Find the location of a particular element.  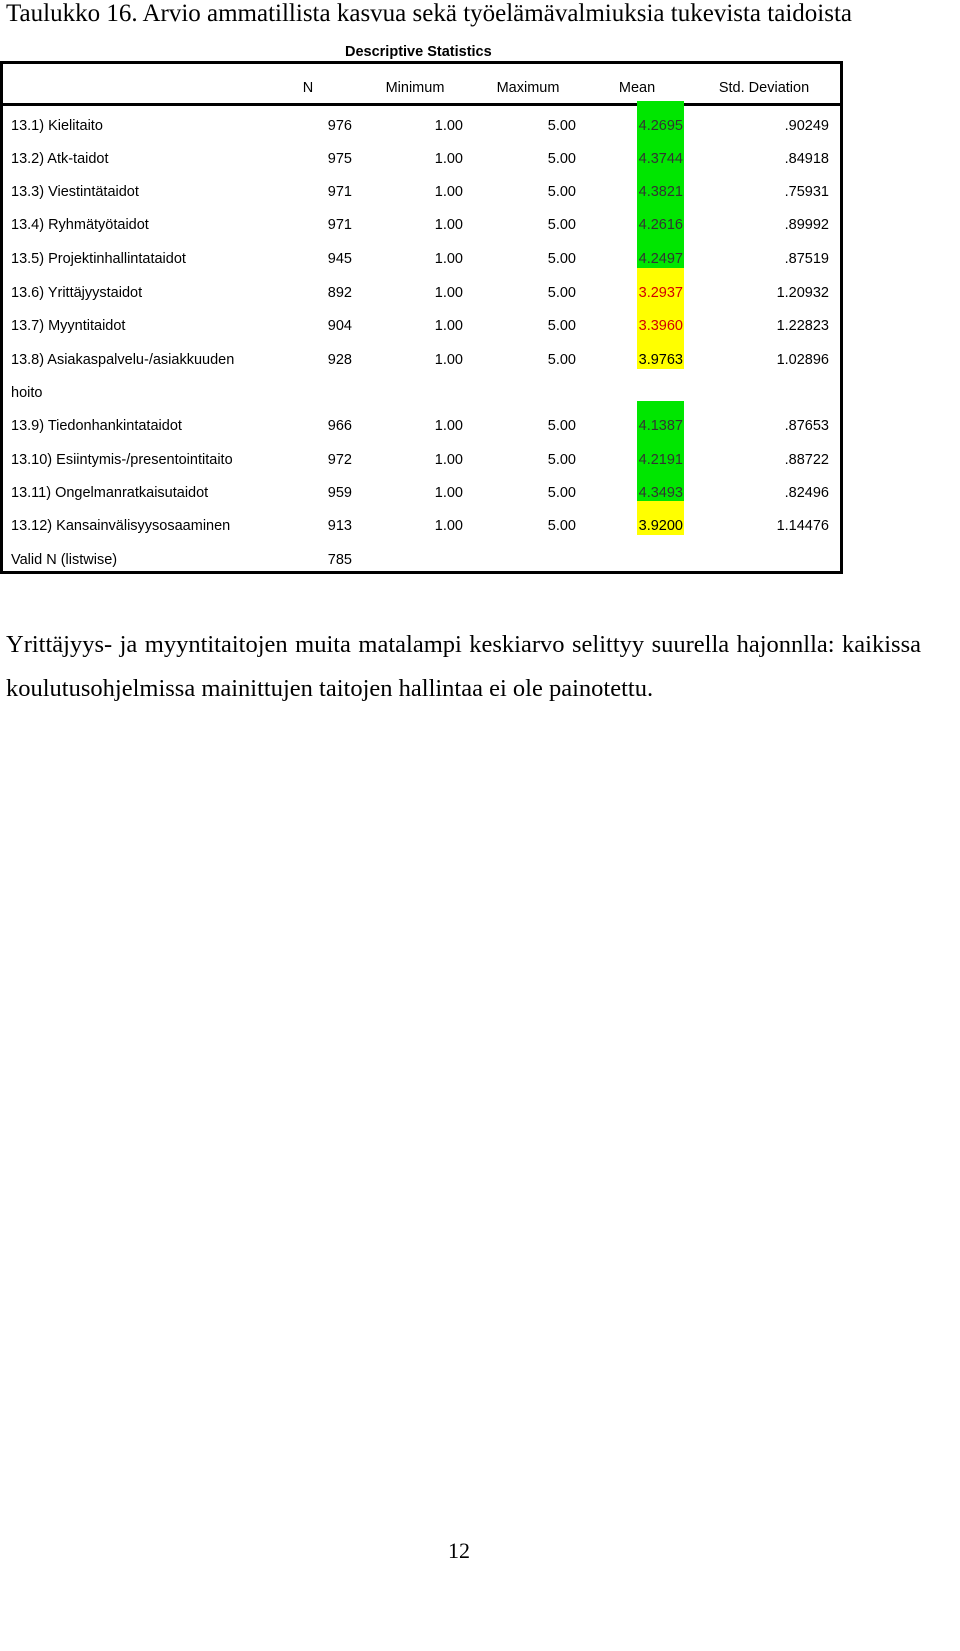

col-header-minimum: Minimum is located at coordinates (415, 88).